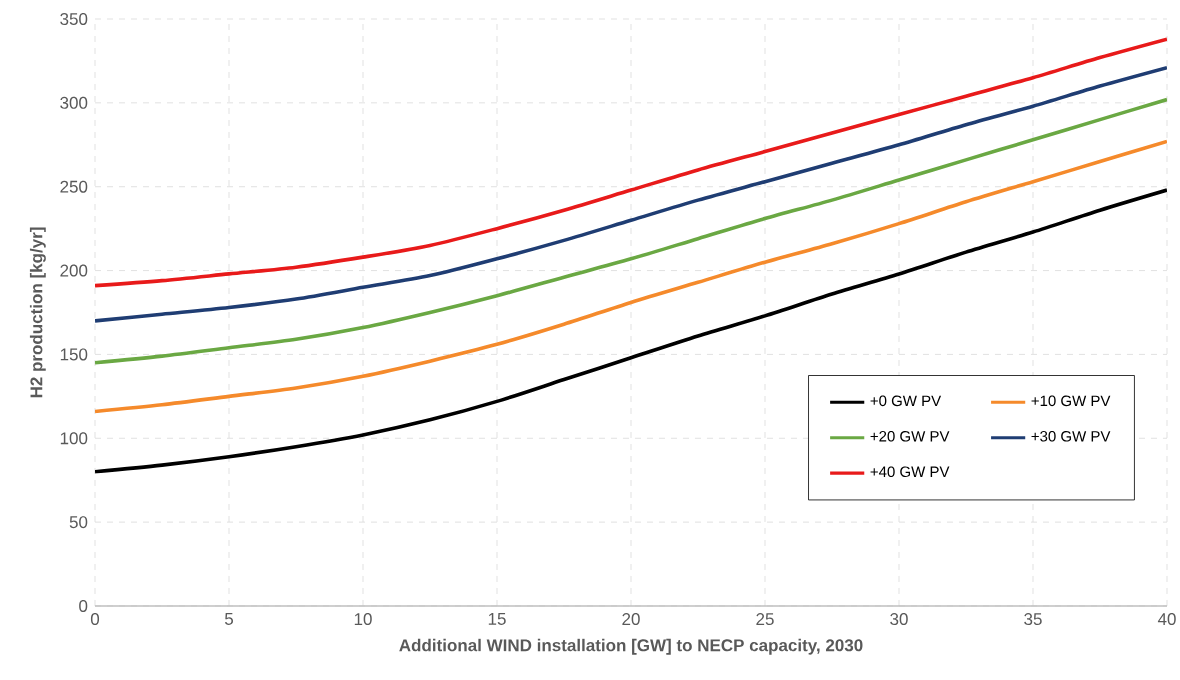 This screenshot has width=1180, height=680. I want to click on legend-label: +10 GW PV, so click(1071, 401).